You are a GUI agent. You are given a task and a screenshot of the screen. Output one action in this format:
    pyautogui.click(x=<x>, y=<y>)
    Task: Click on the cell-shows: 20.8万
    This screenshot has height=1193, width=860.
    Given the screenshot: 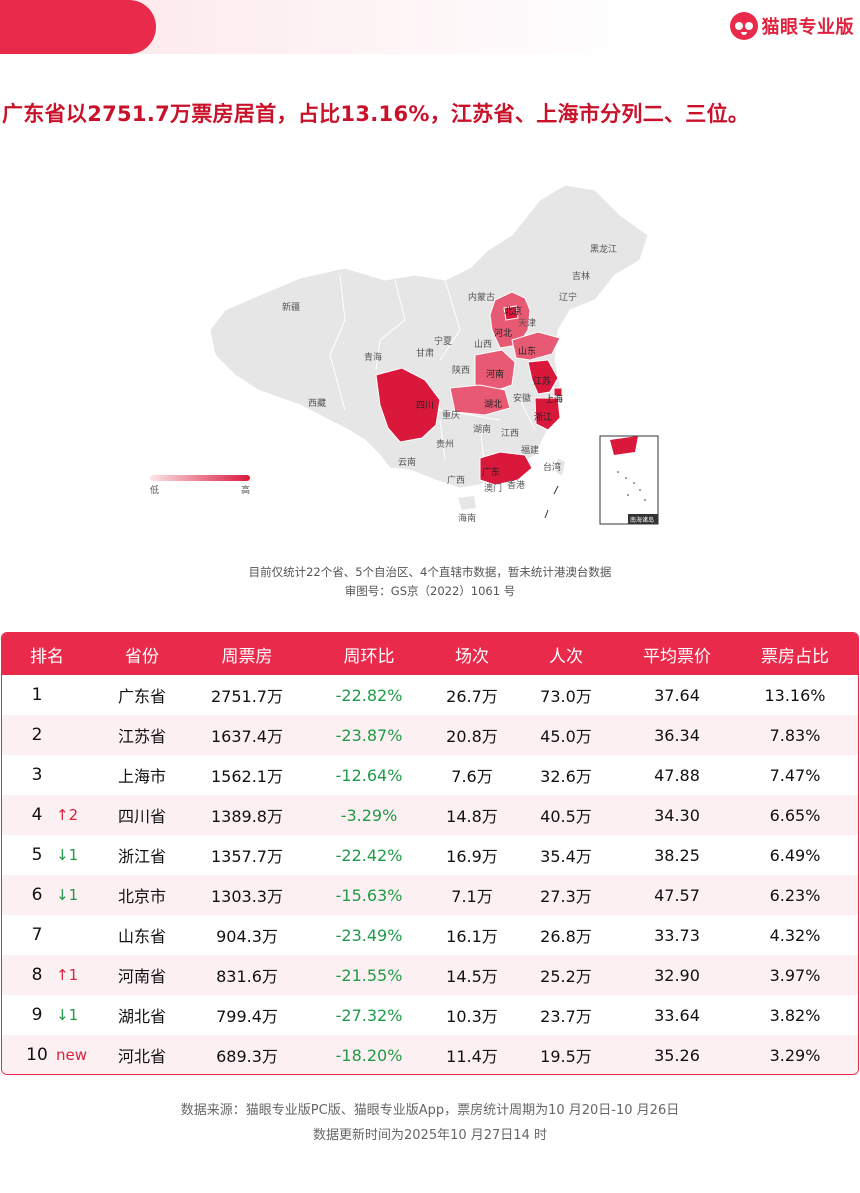 What is the action you would take?
    pyautogui.click(x=472, y=736)
    